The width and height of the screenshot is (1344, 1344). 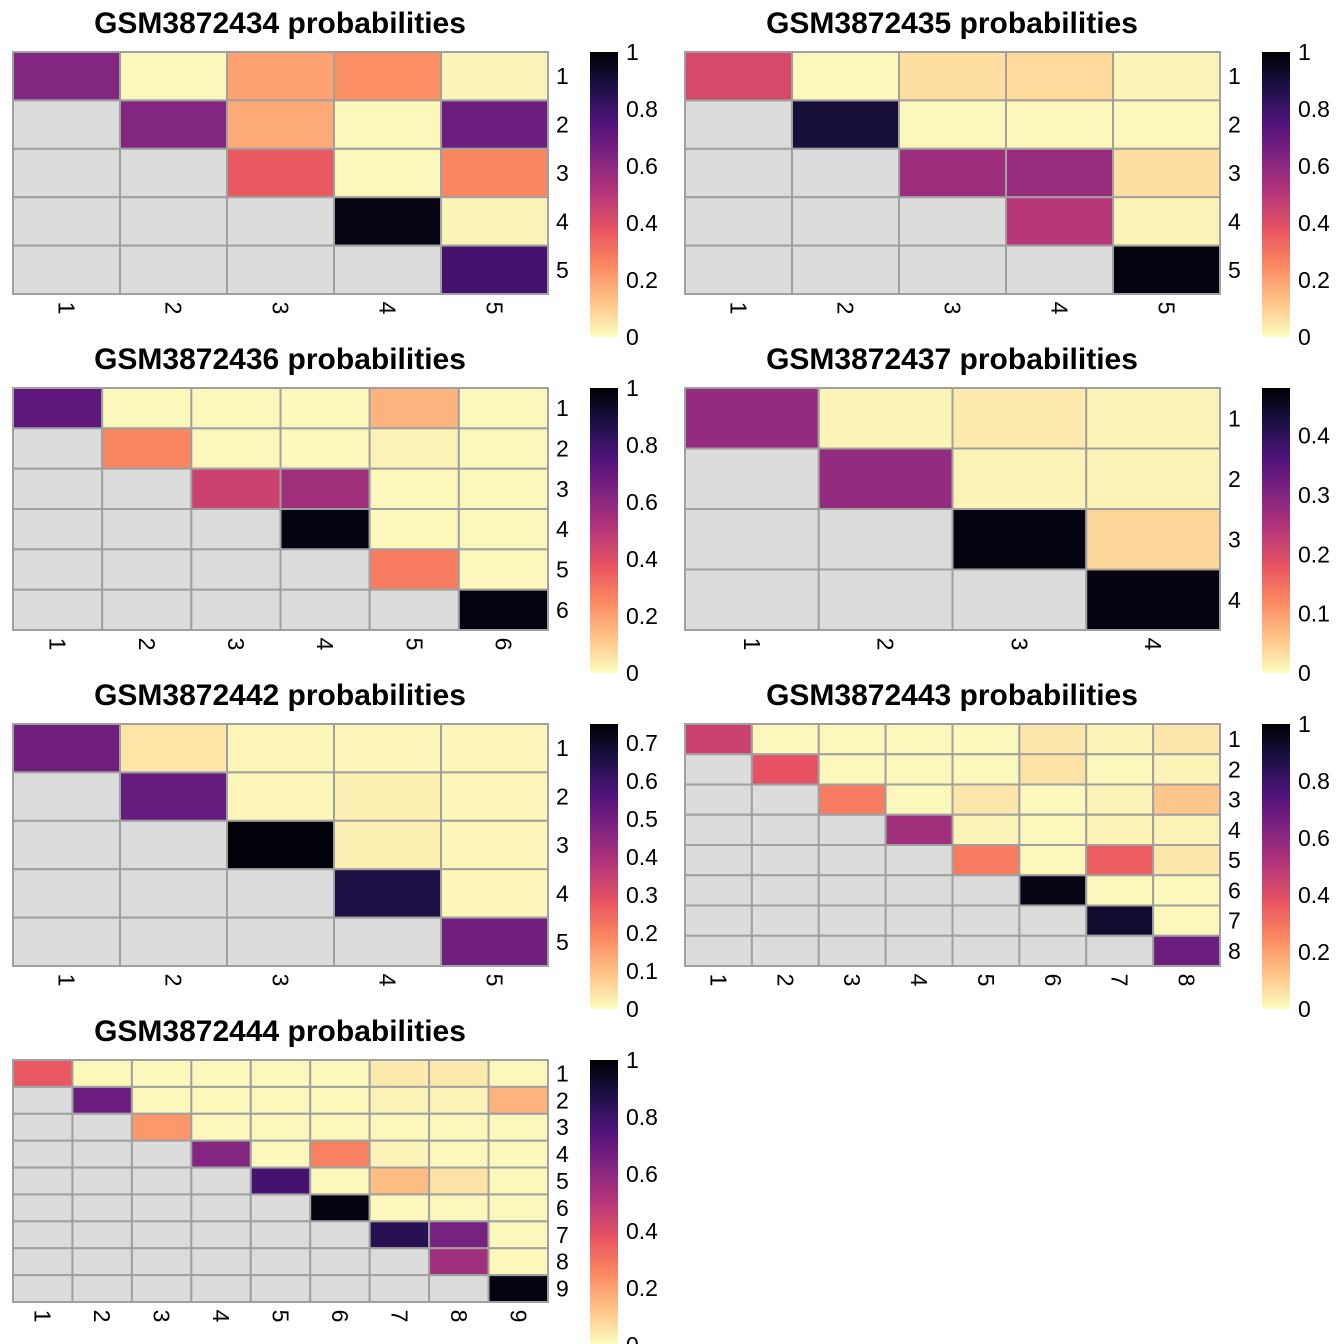 What do you see at coordinates (624, 1195) in the screenshot?
I see `colorbar: 0 0.2 0.4 0.6 0.8 1` at bounding box center [624, 1195].